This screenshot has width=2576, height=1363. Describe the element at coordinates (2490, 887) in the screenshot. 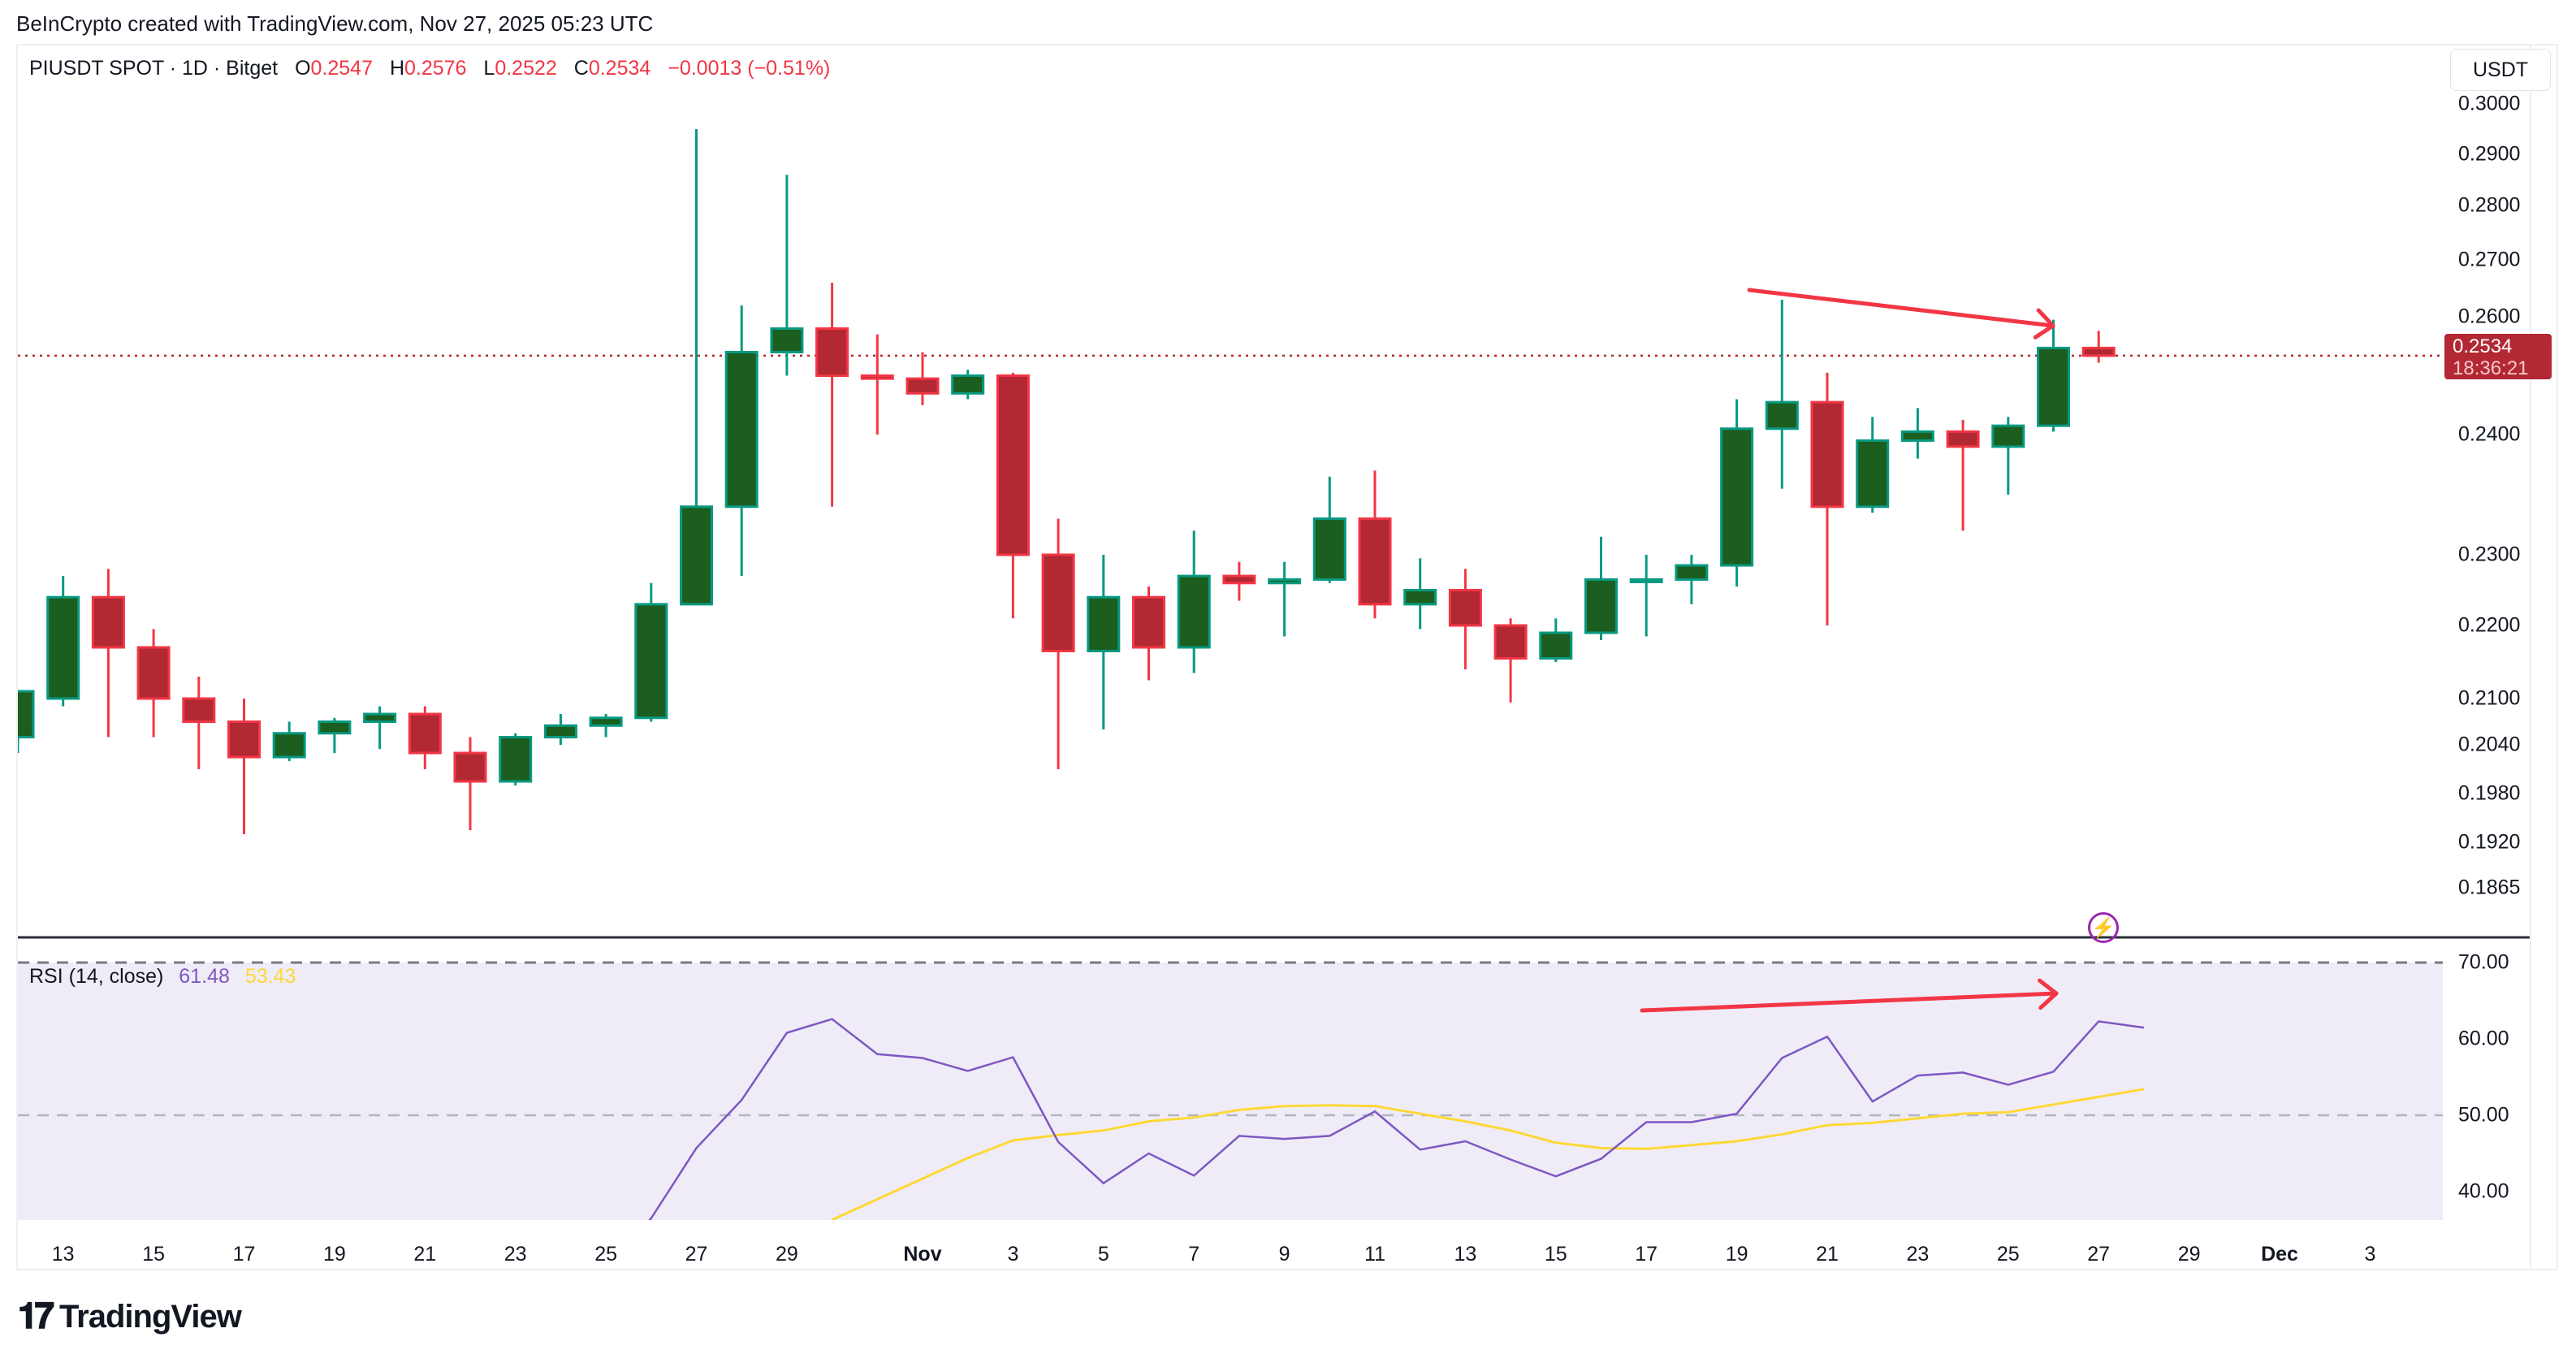

I see `price-tick: 0.1865` at that location.